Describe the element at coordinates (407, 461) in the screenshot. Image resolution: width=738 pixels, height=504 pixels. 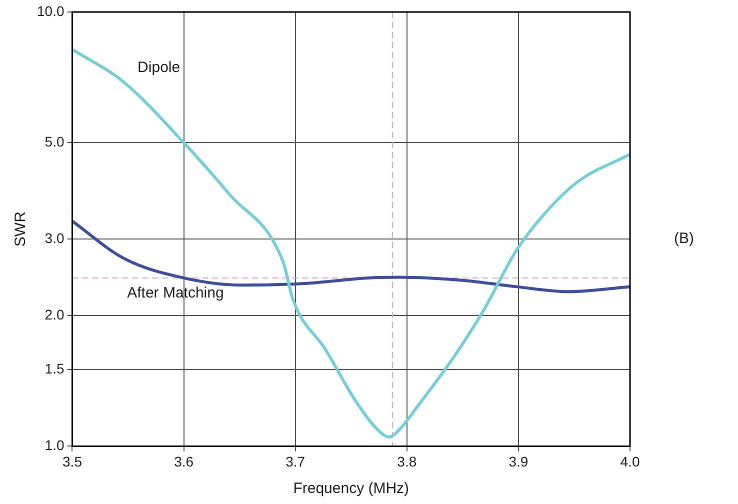
I see `x-tick-label: 3.8` at that location.